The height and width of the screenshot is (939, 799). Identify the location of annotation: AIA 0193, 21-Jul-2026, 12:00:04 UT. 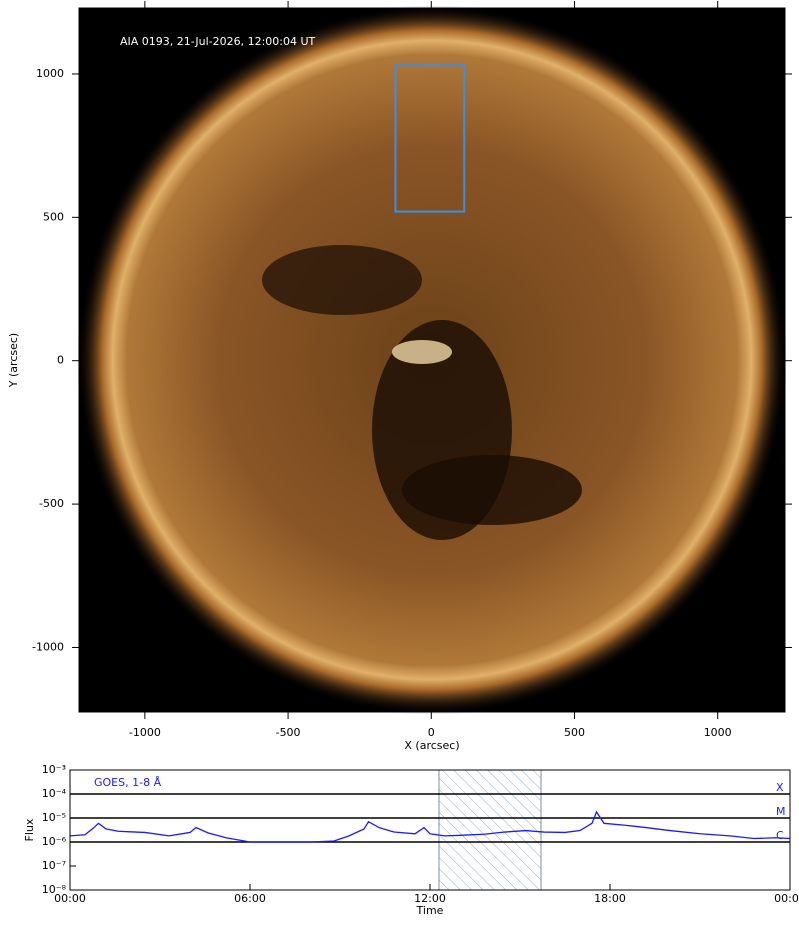
(218, 41).